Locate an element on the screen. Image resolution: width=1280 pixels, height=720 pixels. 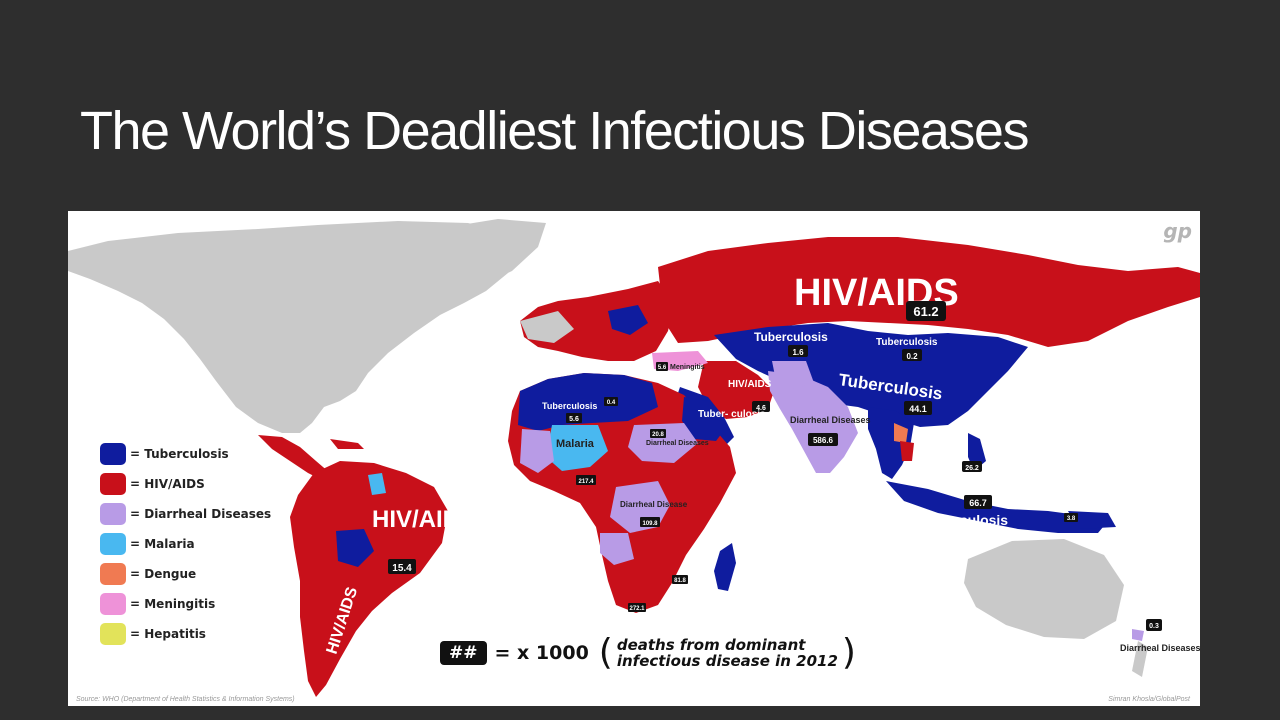
nz-island-disease-label: Diarrheal Diseases is located at coordinates (1160, 648).